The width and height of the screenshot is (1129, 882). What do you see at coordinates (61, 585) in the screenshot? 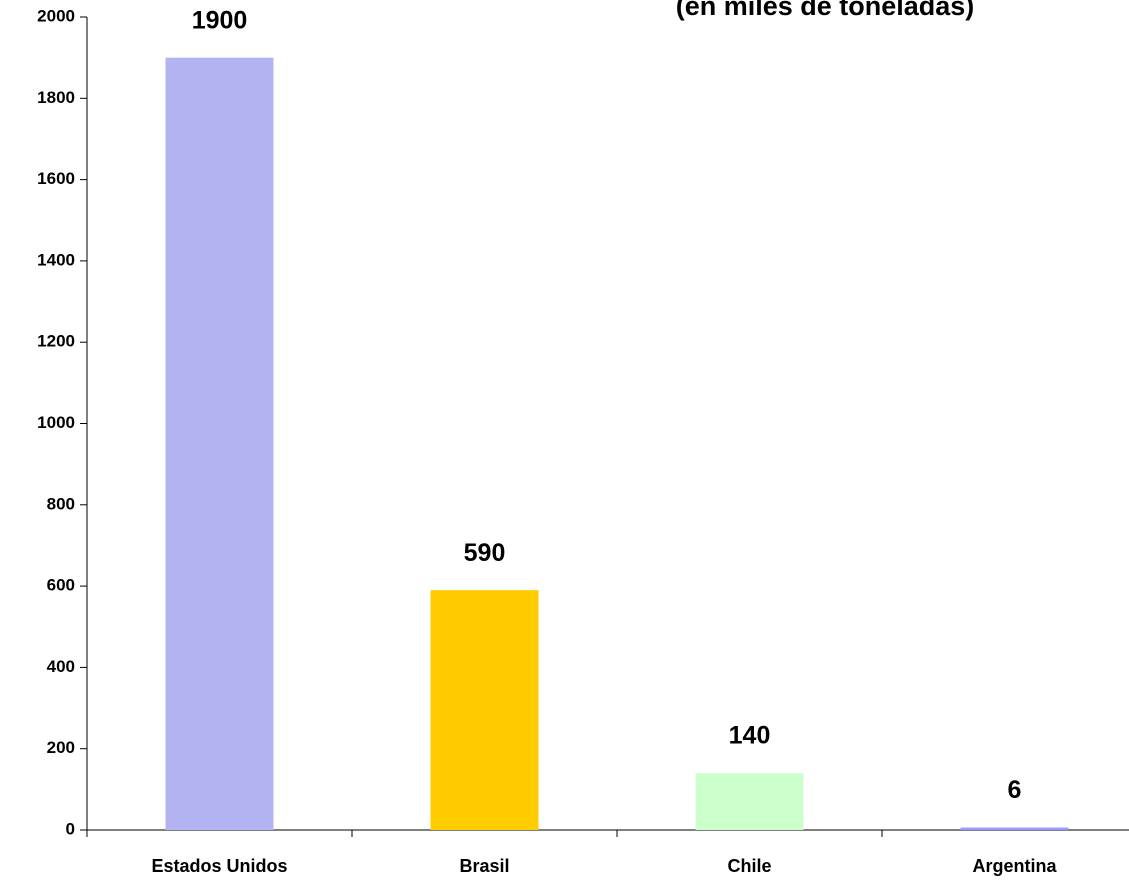
I see `y-tick-label: 600` at bounding box center [61, 585].